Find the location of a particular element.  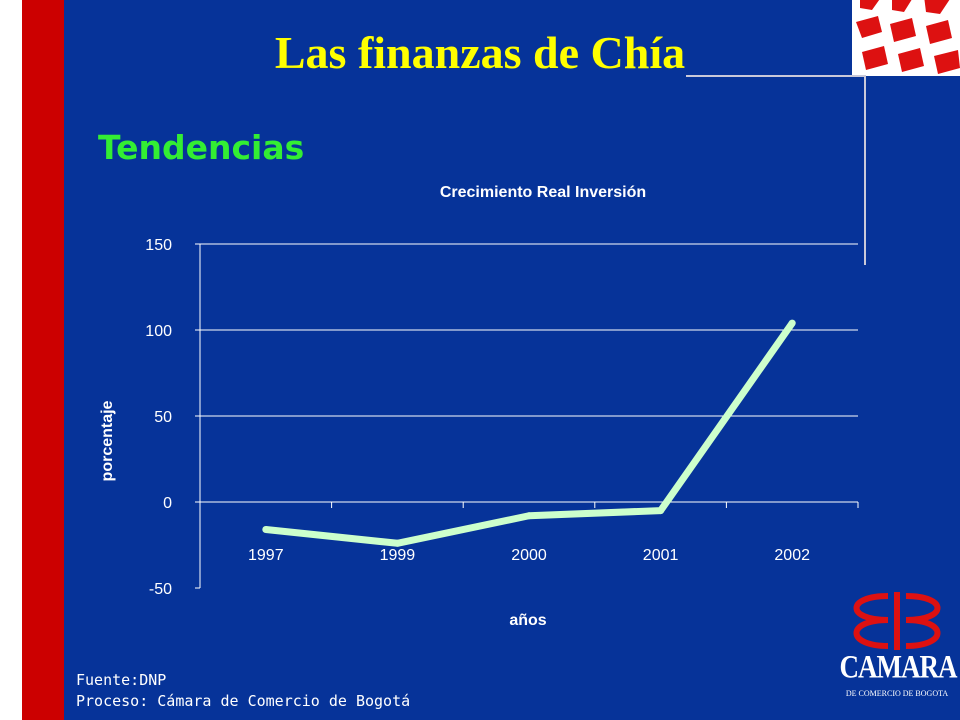

x-axis-label: años is located at coordinates (527, 620).